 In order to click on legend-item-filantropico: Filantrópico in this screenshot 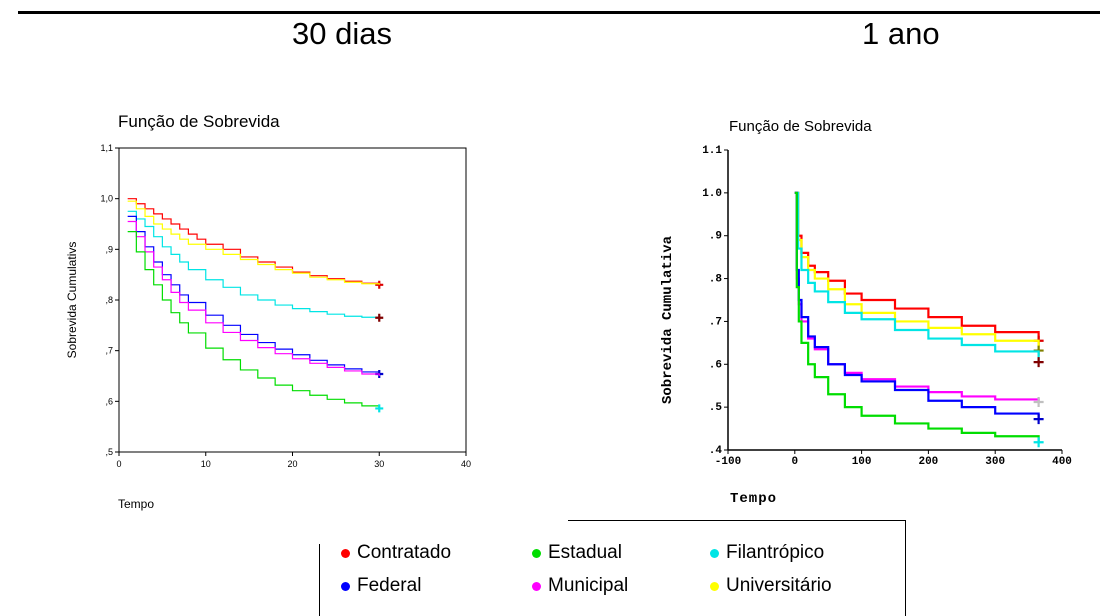, I will do `click(767, 553)`.